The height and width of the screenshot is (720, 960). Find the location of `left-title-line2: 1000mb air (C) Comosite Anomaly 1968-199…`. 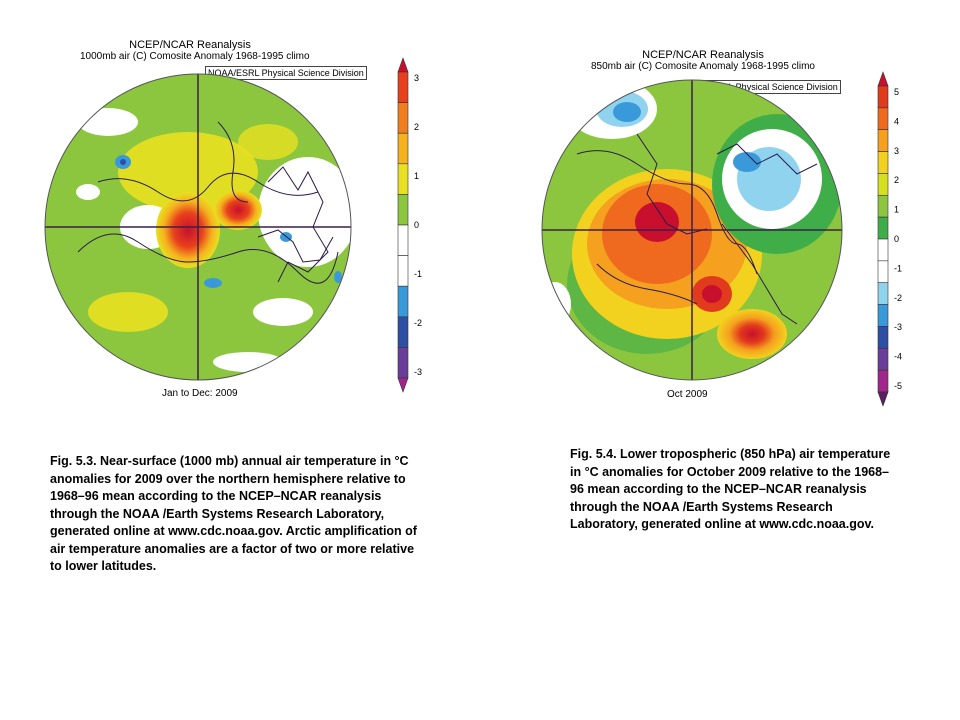

left-title-line2: 1000mb air (C) Comosite Anomaly 1968-199… is located at coordinates (195, 56).